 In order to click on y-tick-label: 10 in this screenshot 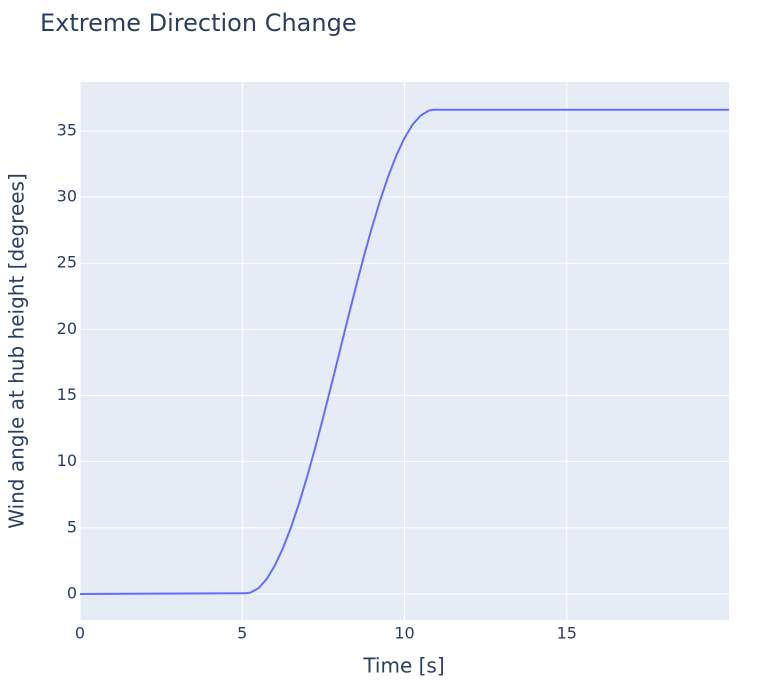, I will do `click(67, 460)`.